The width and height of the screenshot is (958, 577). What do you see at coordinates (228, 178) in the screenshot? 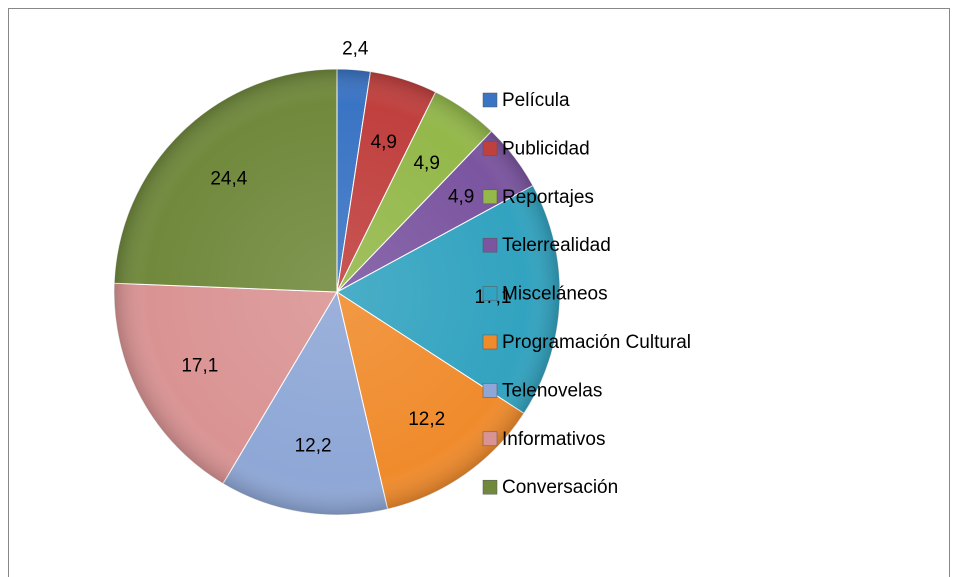
I see `data-label: 24,4` at bounding box center [228, 178].